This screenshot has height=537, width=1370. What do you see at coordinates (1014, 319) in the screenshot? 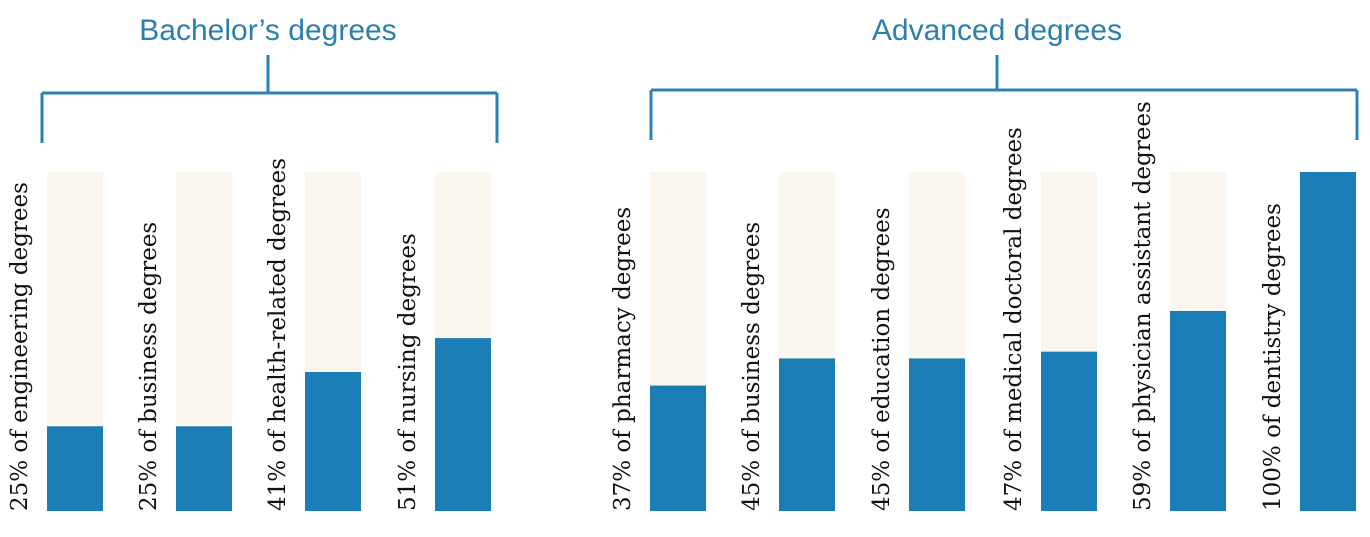
I see `bar-label: 47% of medical doctoral degrees` at bounding box center [1014, 319].